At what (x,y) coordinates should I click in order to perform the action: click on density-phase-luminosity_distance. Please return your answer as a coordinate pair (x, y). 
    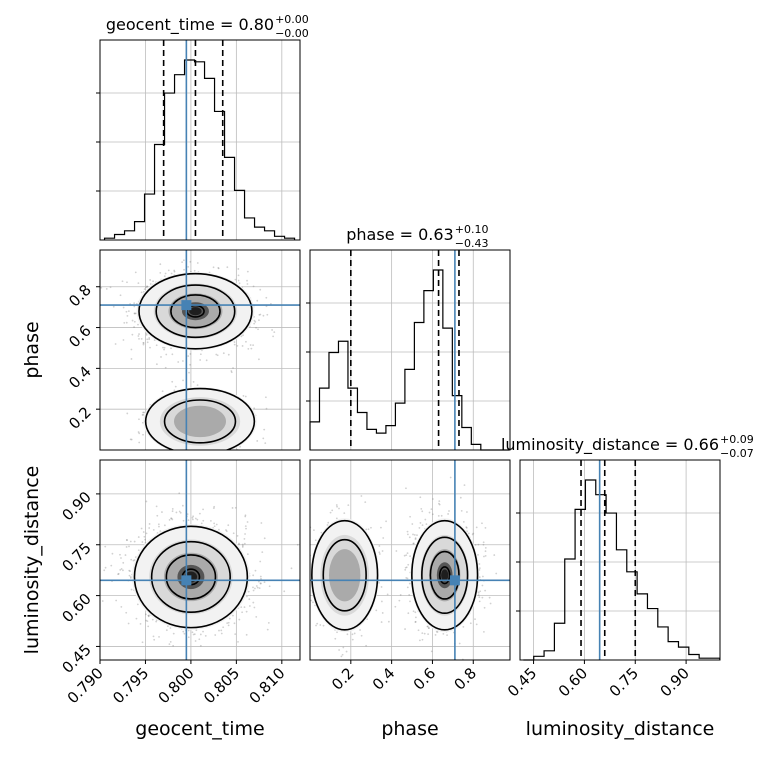
    Looking at the image, I should click on (404, 568).